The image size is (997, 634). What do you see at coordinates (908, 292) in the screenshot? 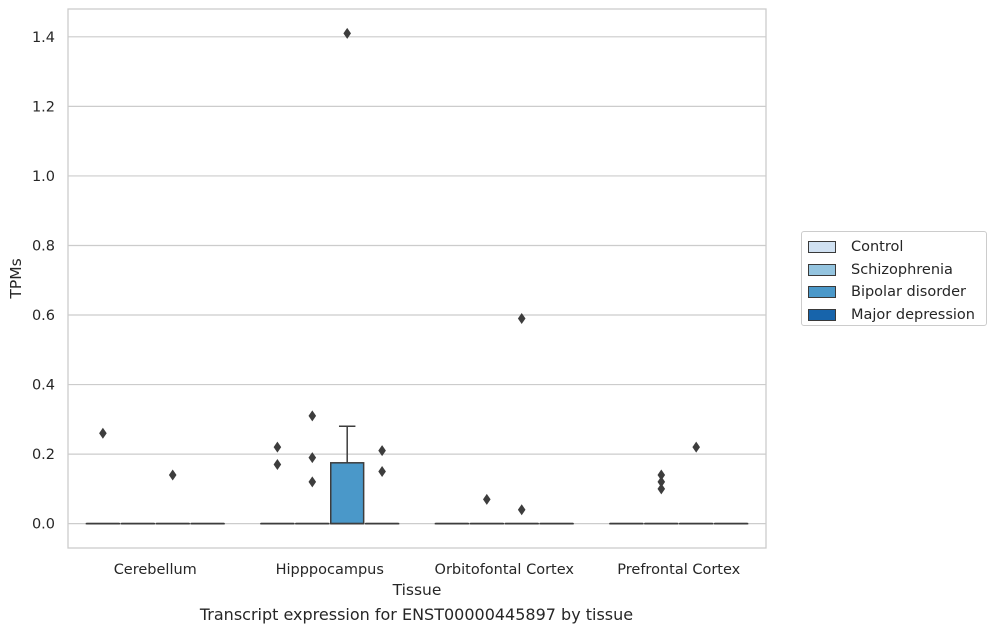
I see `legend-label: Bipolar disorder` at bounding box center [908, 292].